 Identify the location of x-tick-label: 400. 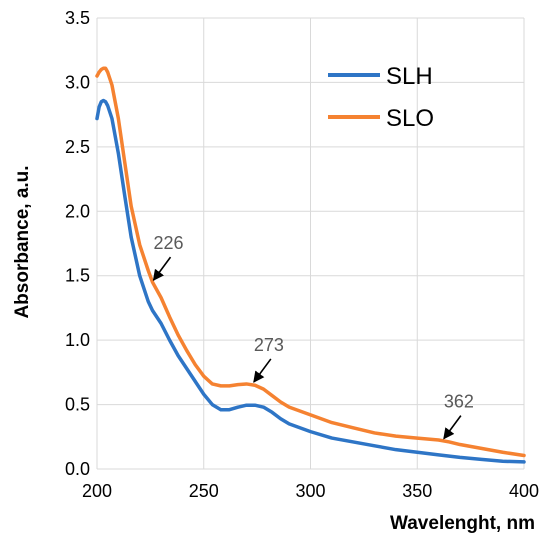
(524, 491).